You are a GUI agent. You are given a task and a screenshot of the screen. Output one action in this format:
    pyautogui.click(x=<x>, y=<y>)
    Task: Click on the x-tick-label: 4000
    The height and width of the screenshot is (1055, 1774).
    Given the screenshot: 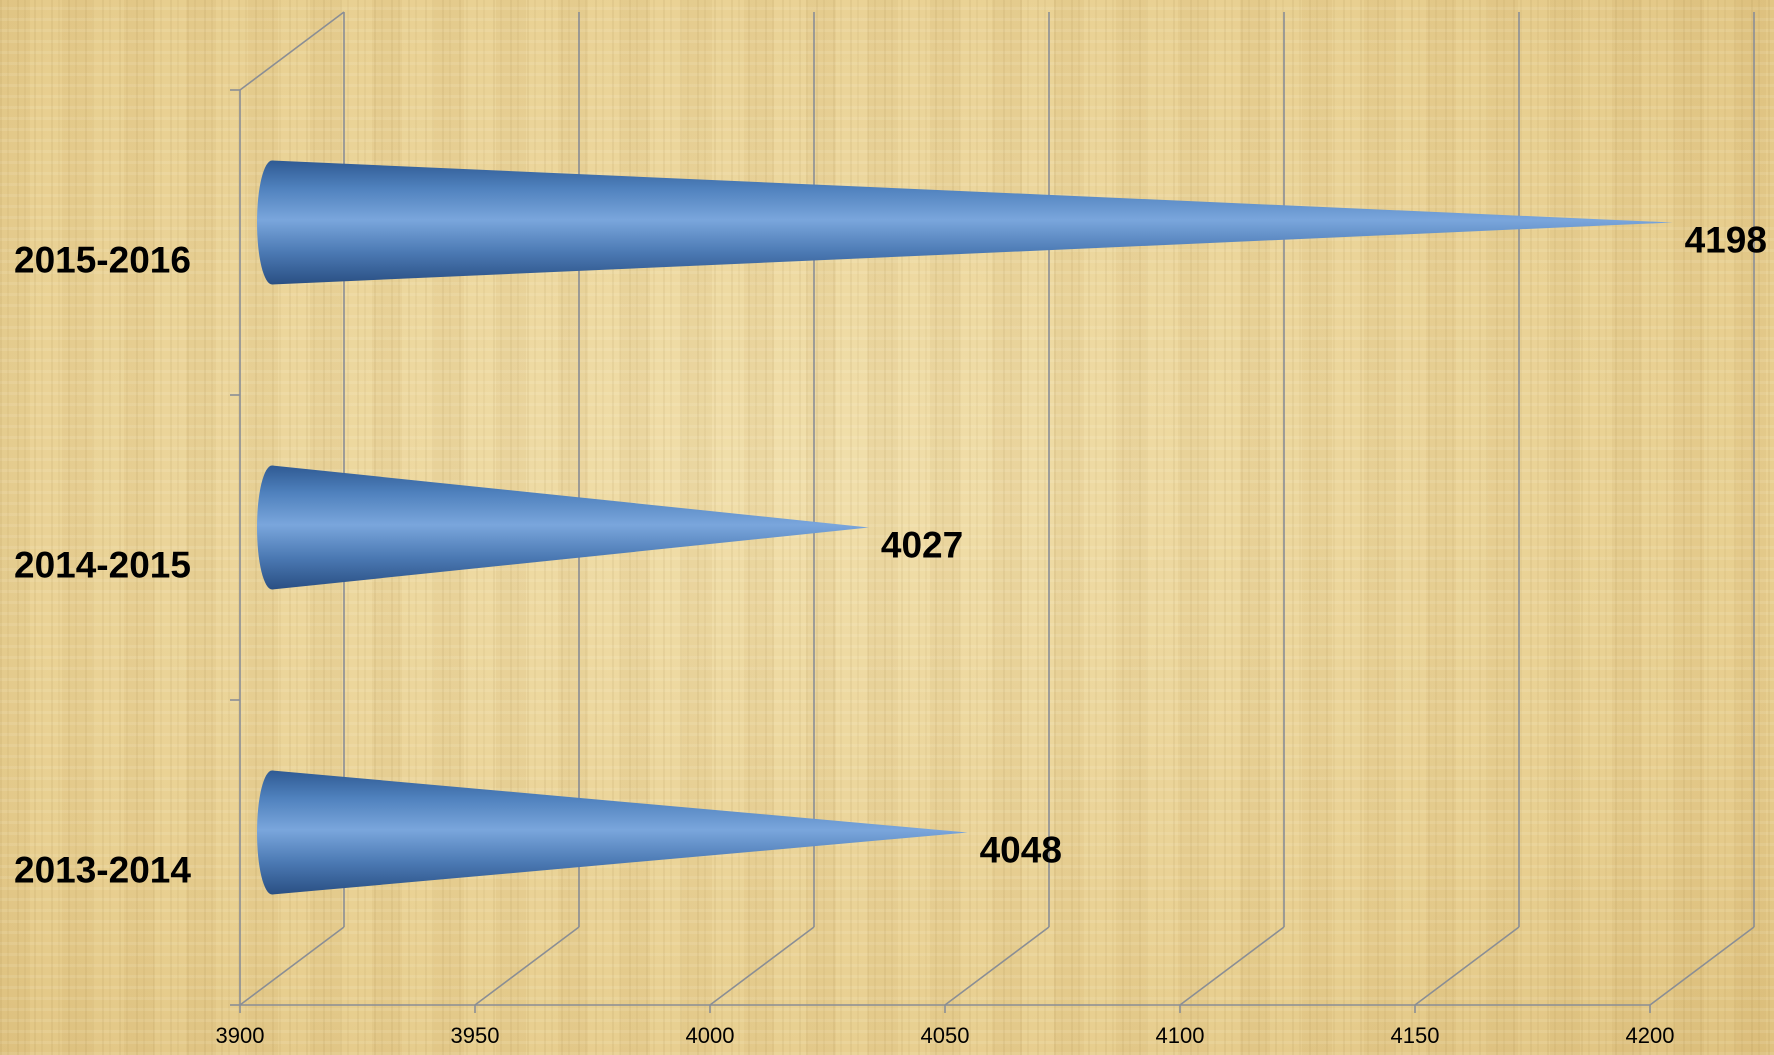 What is the action you would take?
    pyautogui.click(x=710, y=1035)
    